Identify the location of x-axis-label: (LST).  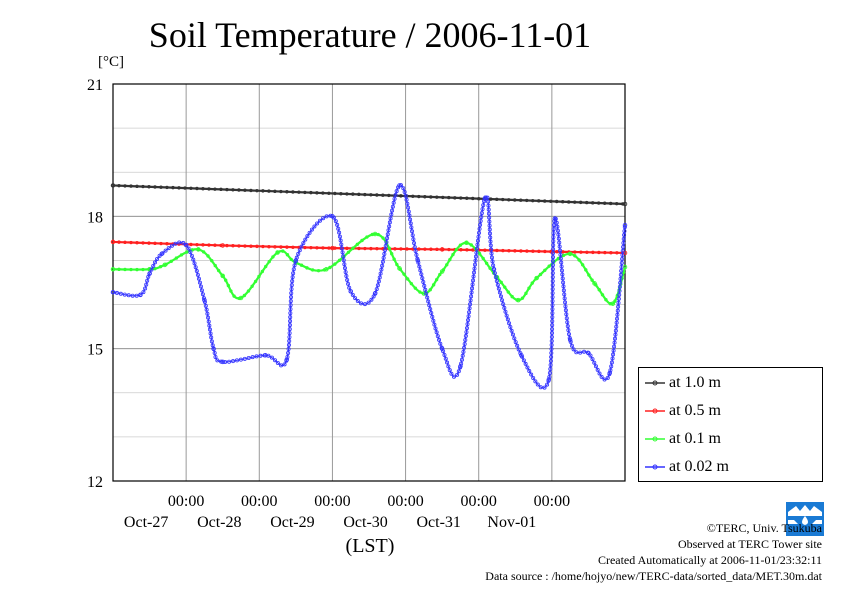
(370, 546).